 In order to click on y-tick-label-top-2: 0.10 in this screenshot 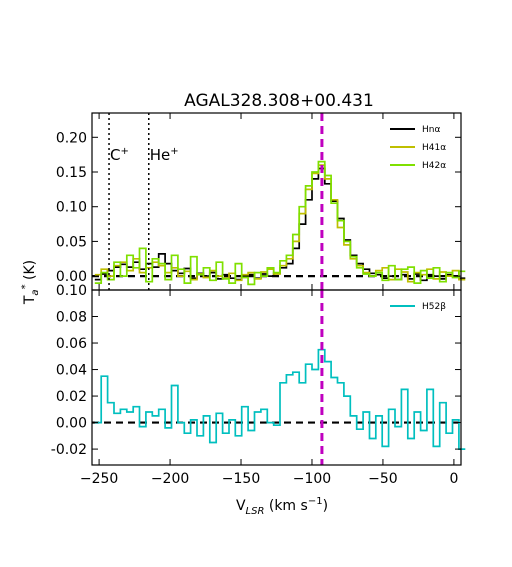, I will do `click(71, 208)`.